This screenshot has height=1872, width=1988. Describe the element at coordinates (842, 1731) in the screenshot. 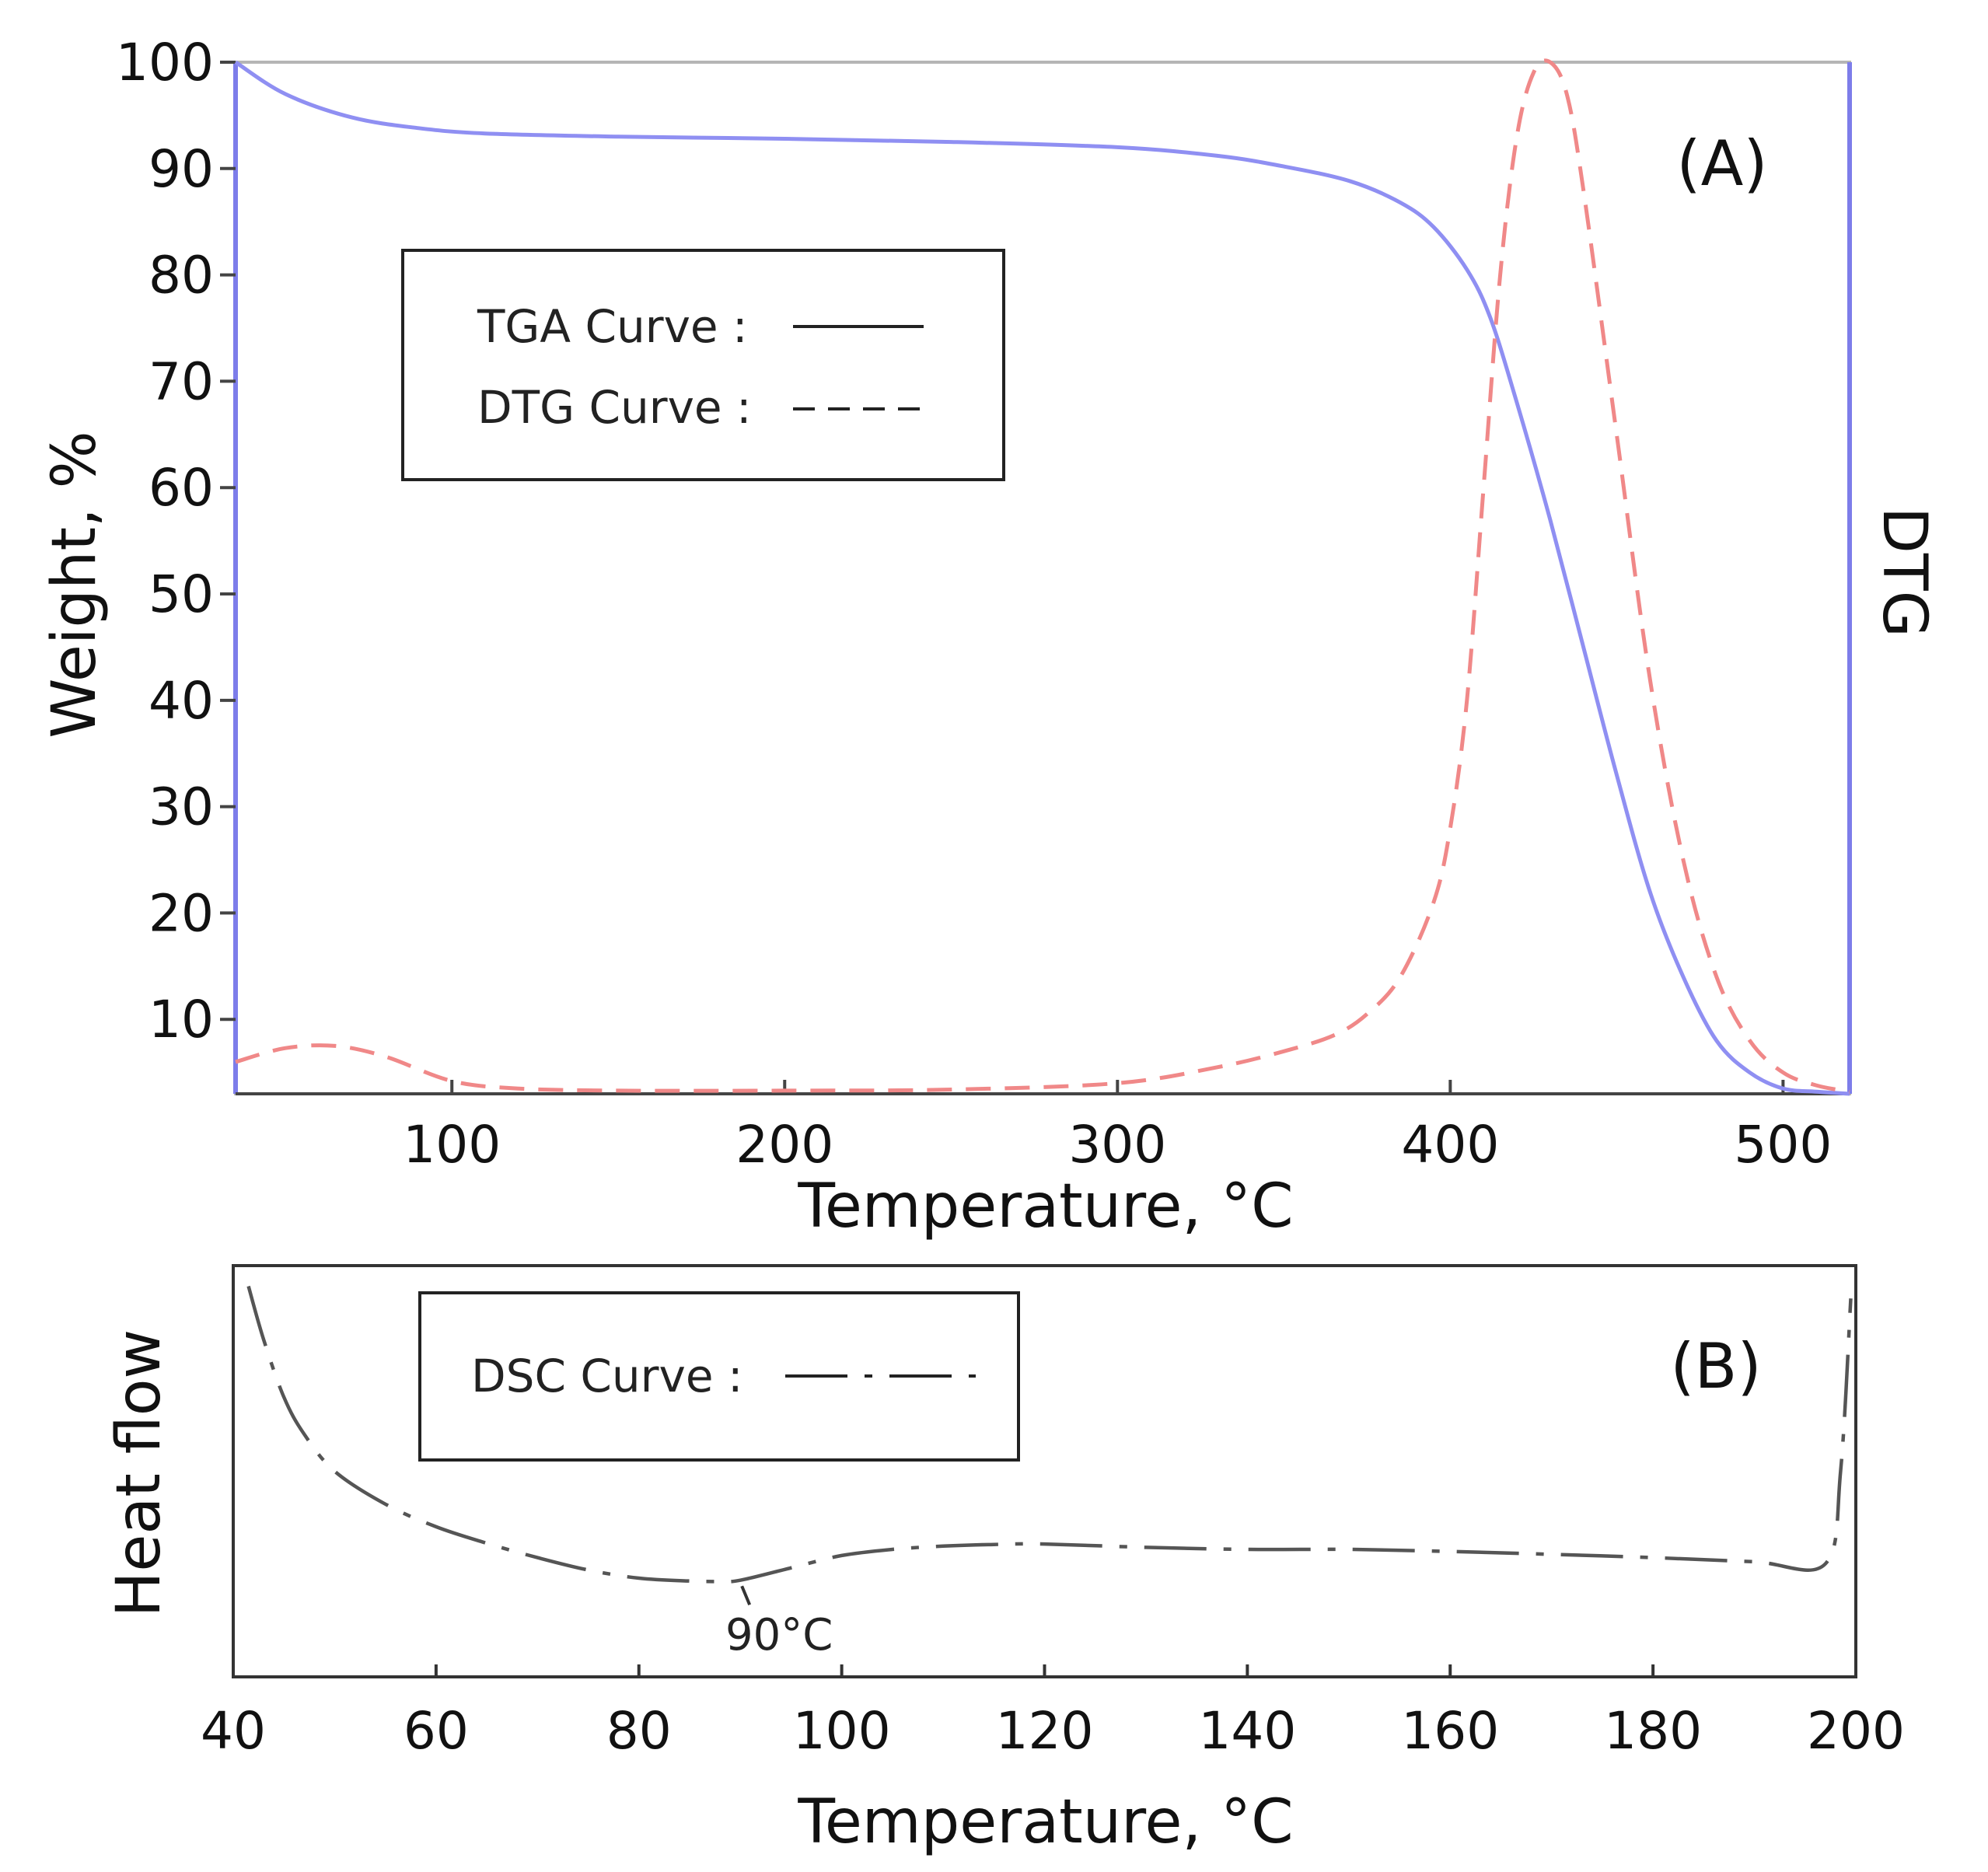

I see `panel-b-x-tick-label: 100` at that location.